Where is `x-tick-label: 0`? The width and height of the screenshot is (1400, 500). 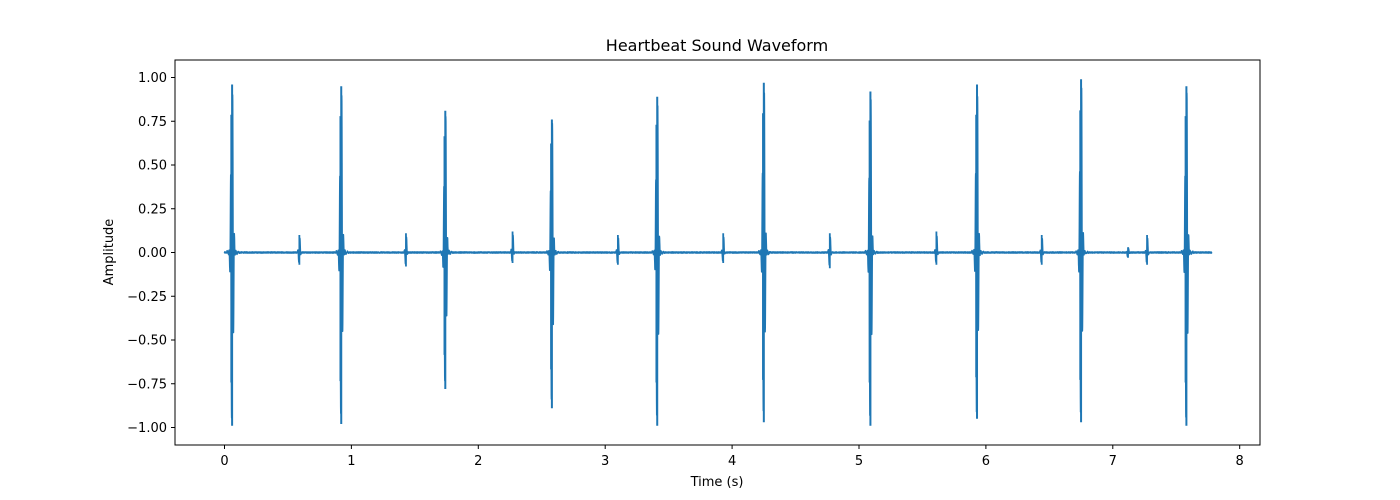
x-tick-label: 0 is located at coordinates (224, 461).